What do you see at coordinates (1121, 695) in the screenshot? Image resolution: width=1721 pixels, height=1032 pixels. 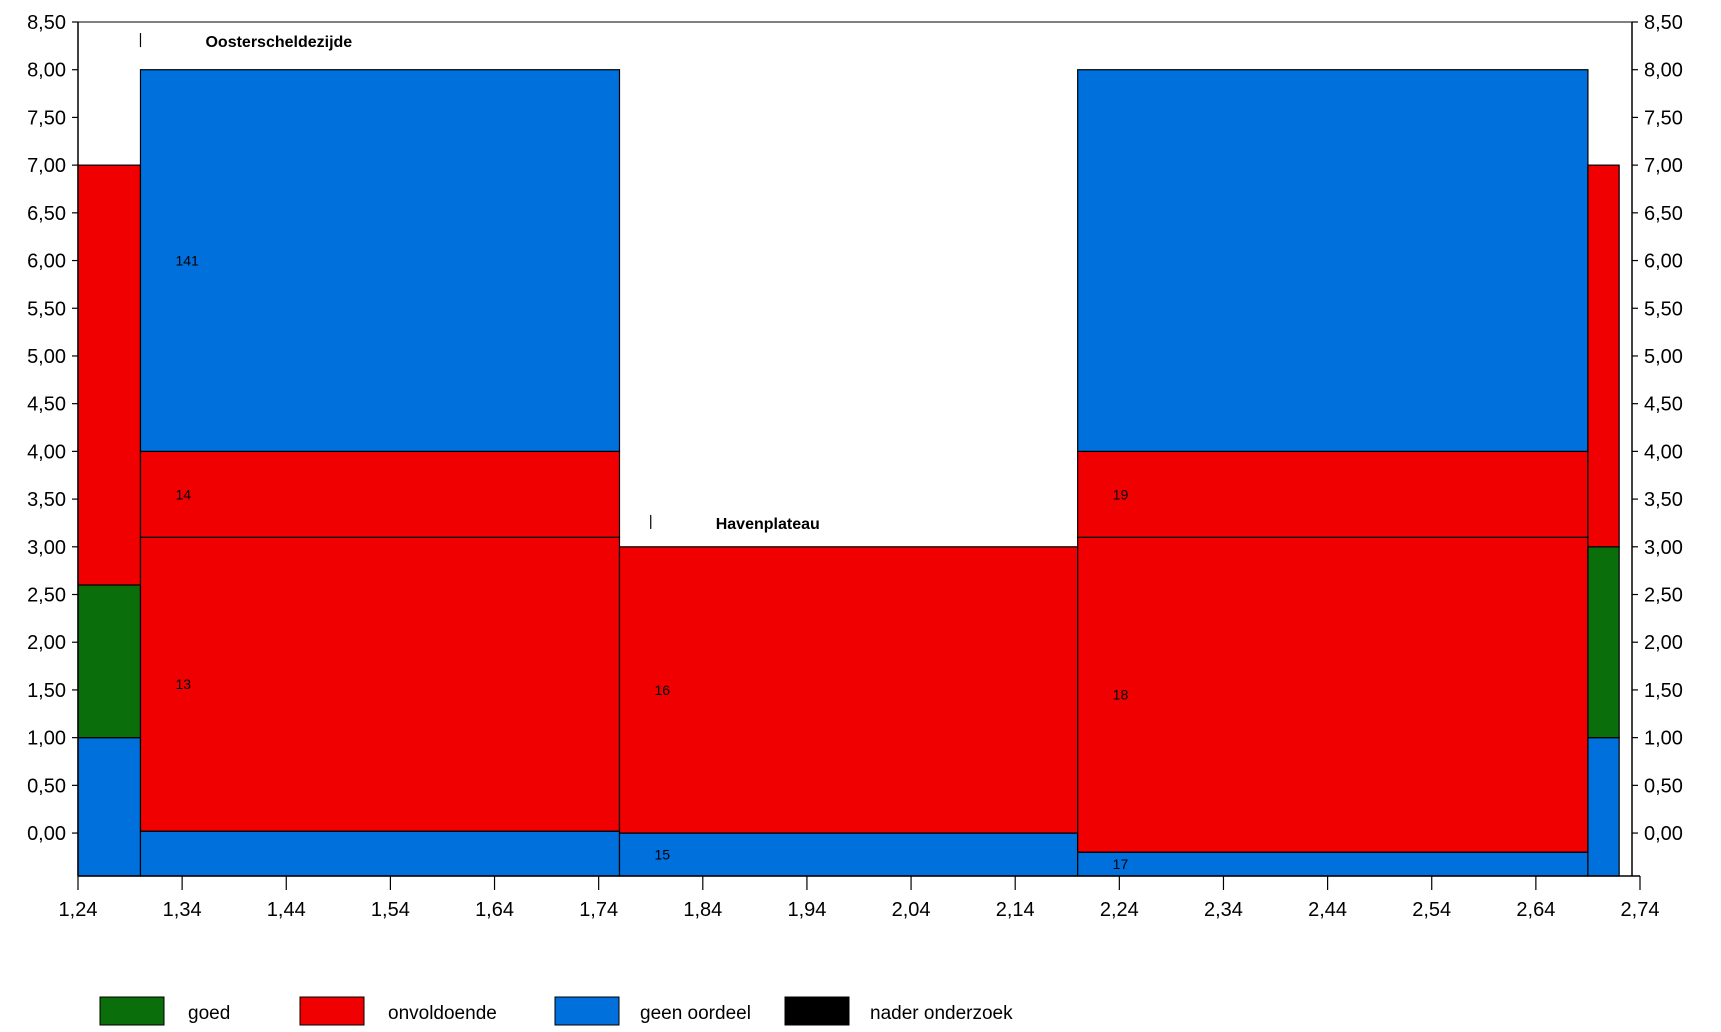 I see `block-label: 18` at bounding box center [1121, 695].